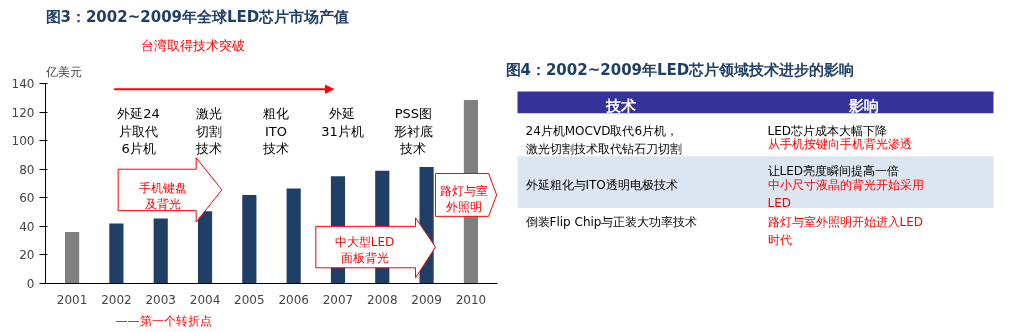 Image resolution: width=1010 pixels, height=332 pixels. What do you see at coordinates (209, 131) in the screenshot?
I see `annotation: 激光切割技术` at bounding box center [209, 131].